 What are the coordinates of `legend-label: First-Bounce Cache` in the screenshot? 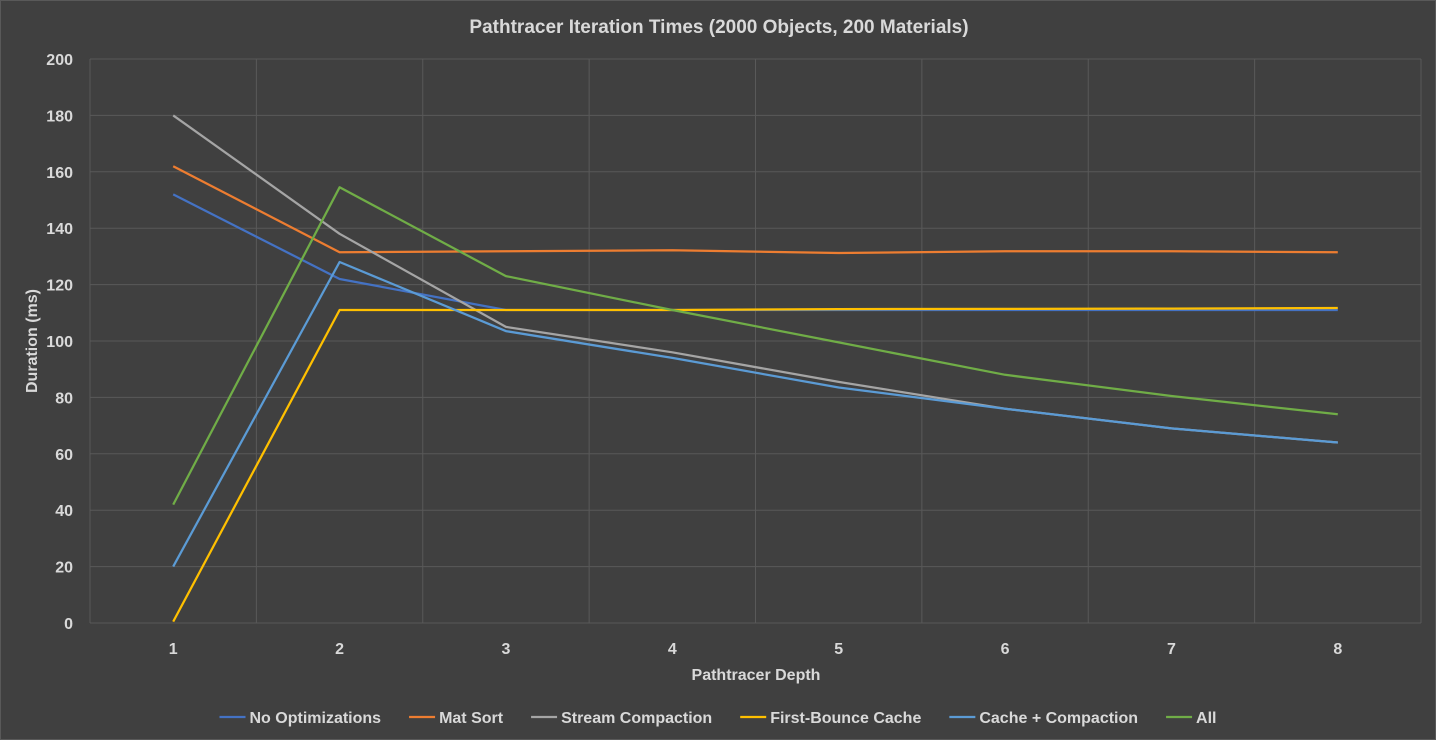 It's located at (845, 718).